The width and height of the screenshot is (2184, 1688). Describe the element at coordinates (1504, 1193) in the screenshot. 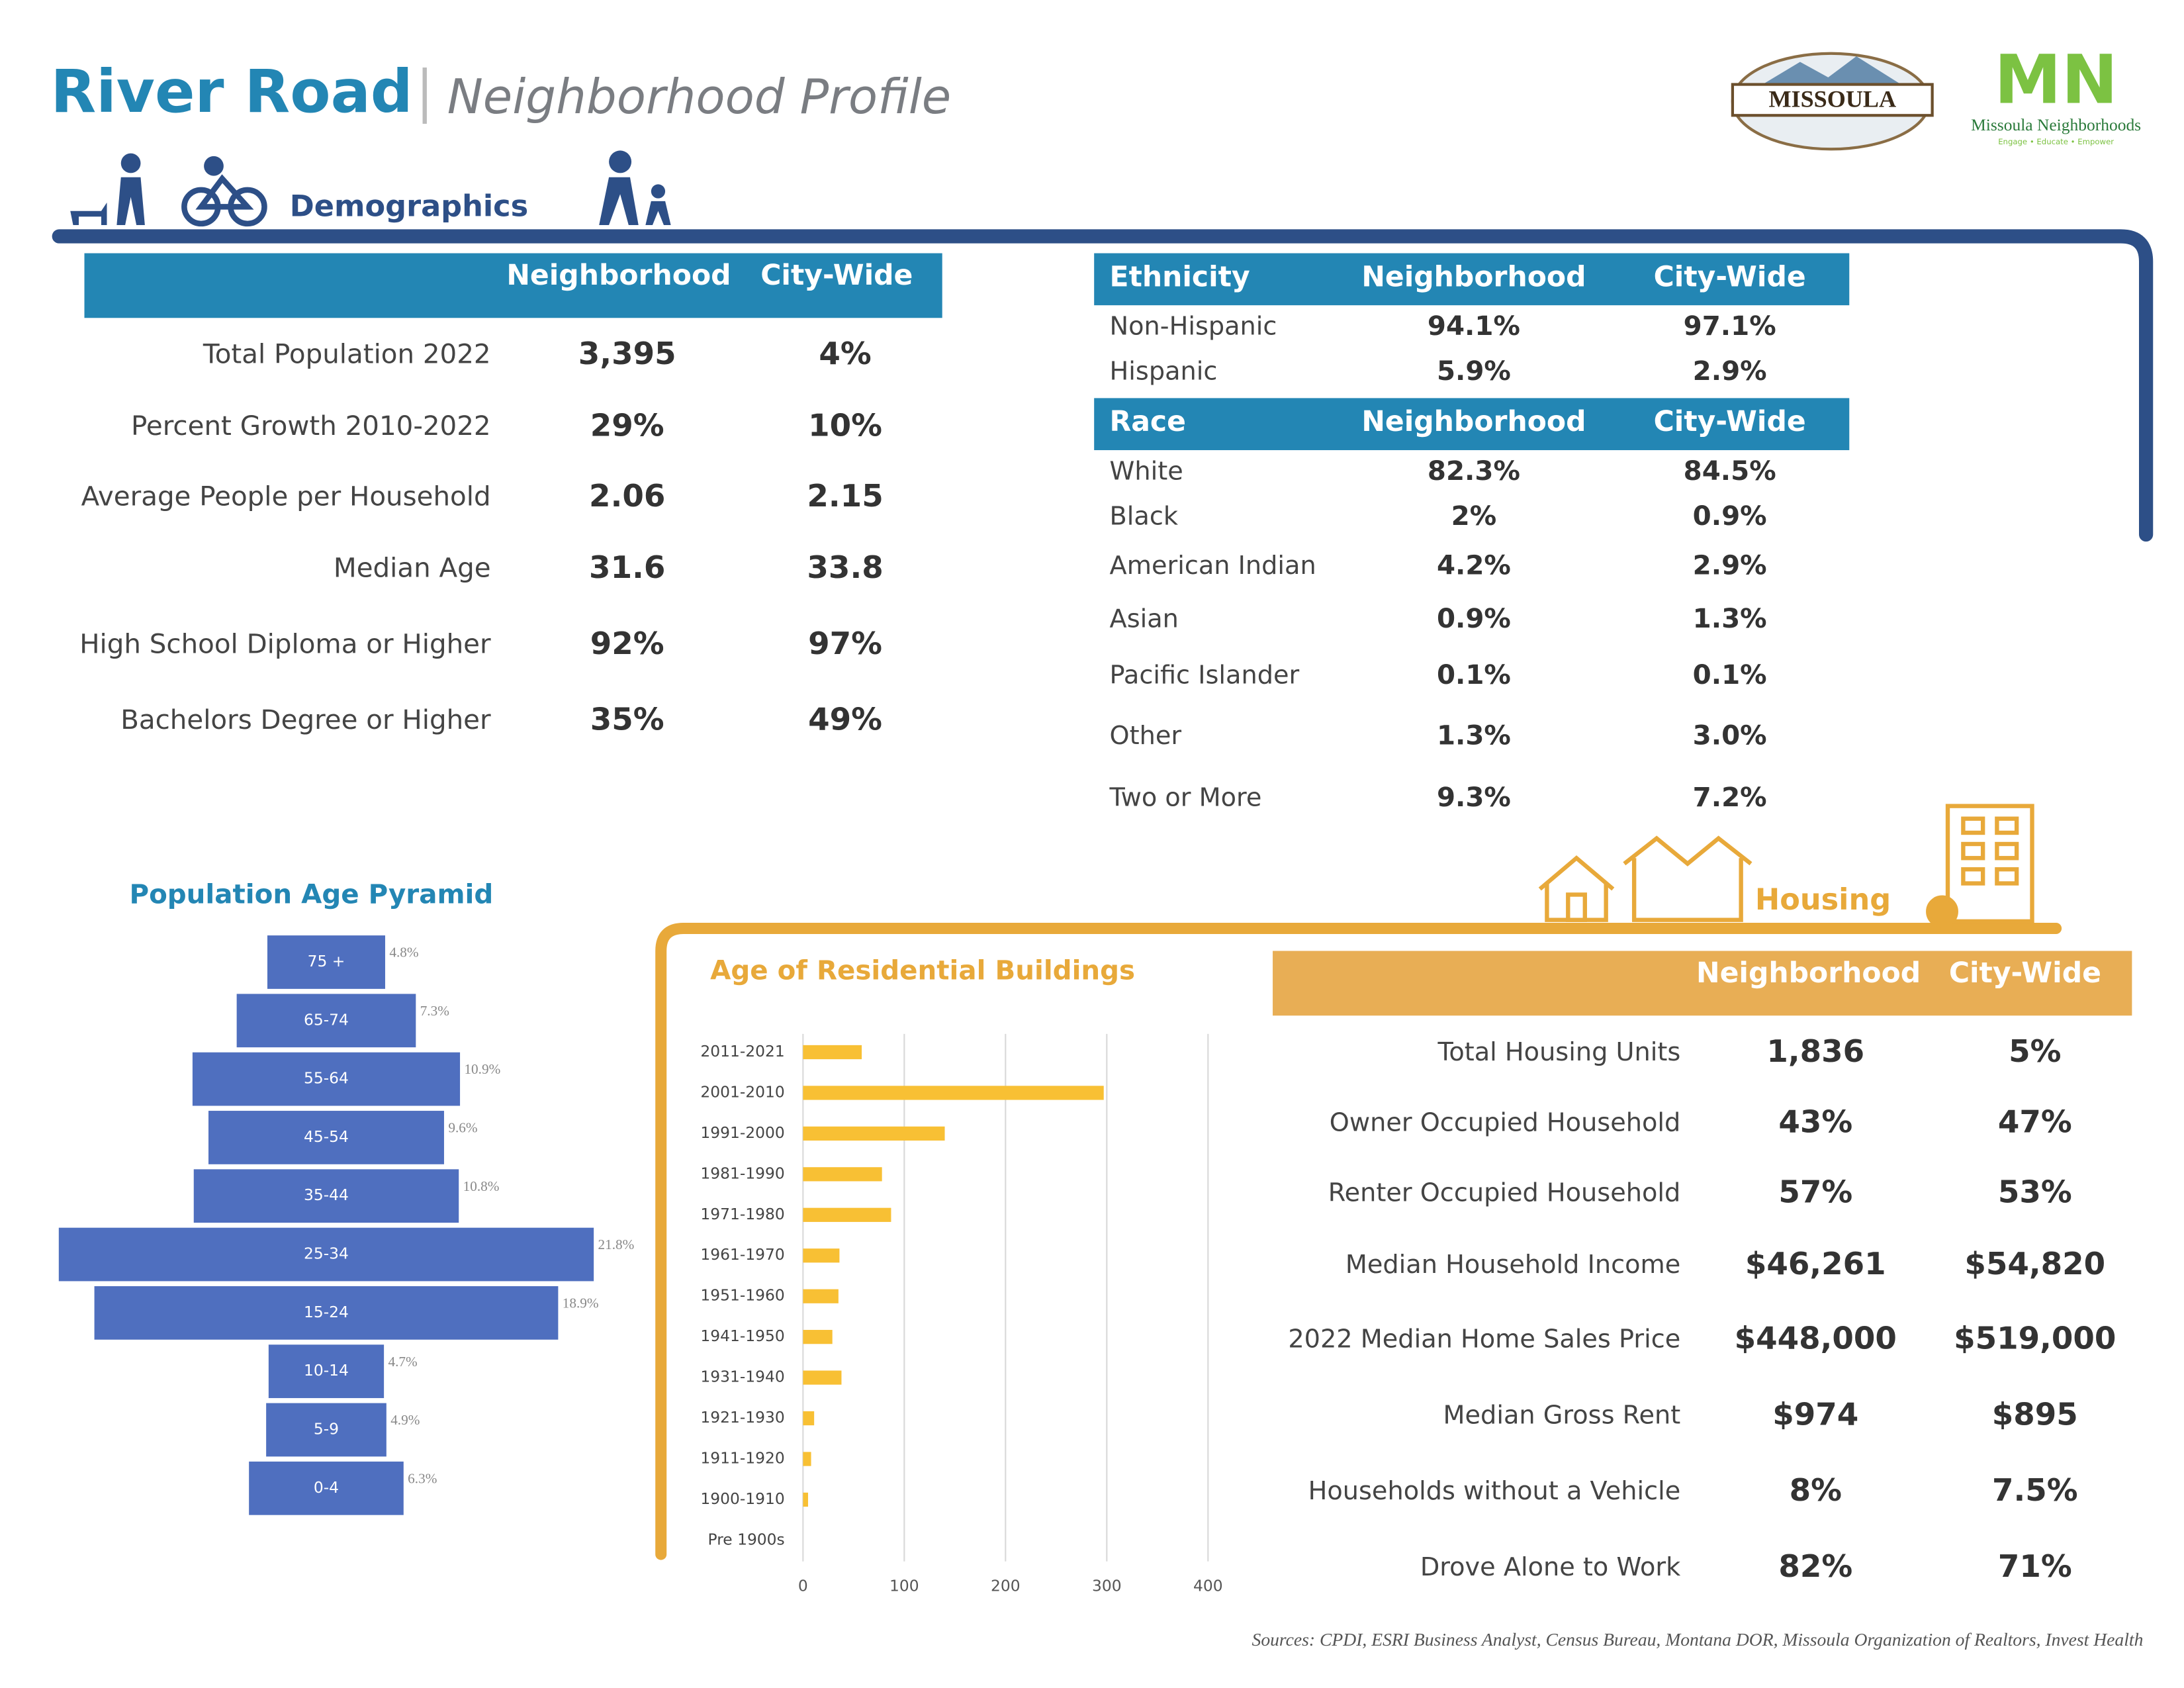

I see `row-label: Renter Occupied Household` at that location.